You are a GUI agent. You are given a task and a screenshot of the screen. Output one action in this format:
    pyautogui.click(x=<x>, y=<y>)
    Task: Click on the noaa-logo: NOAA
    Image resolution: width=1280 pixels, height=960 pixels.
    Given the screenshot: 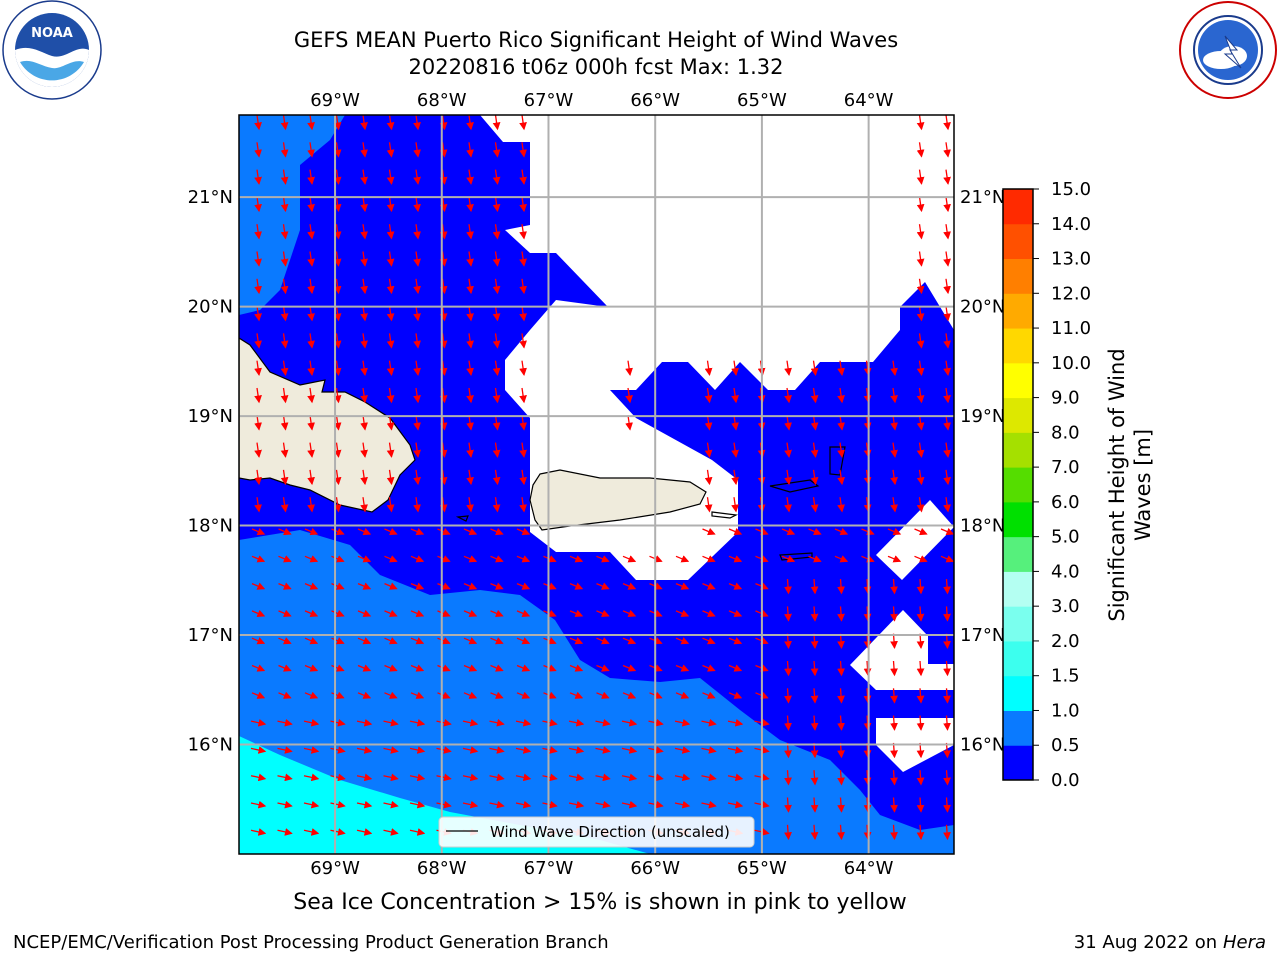 What is the action you would take?
    pyautogui.click(x=52, y=50)
    